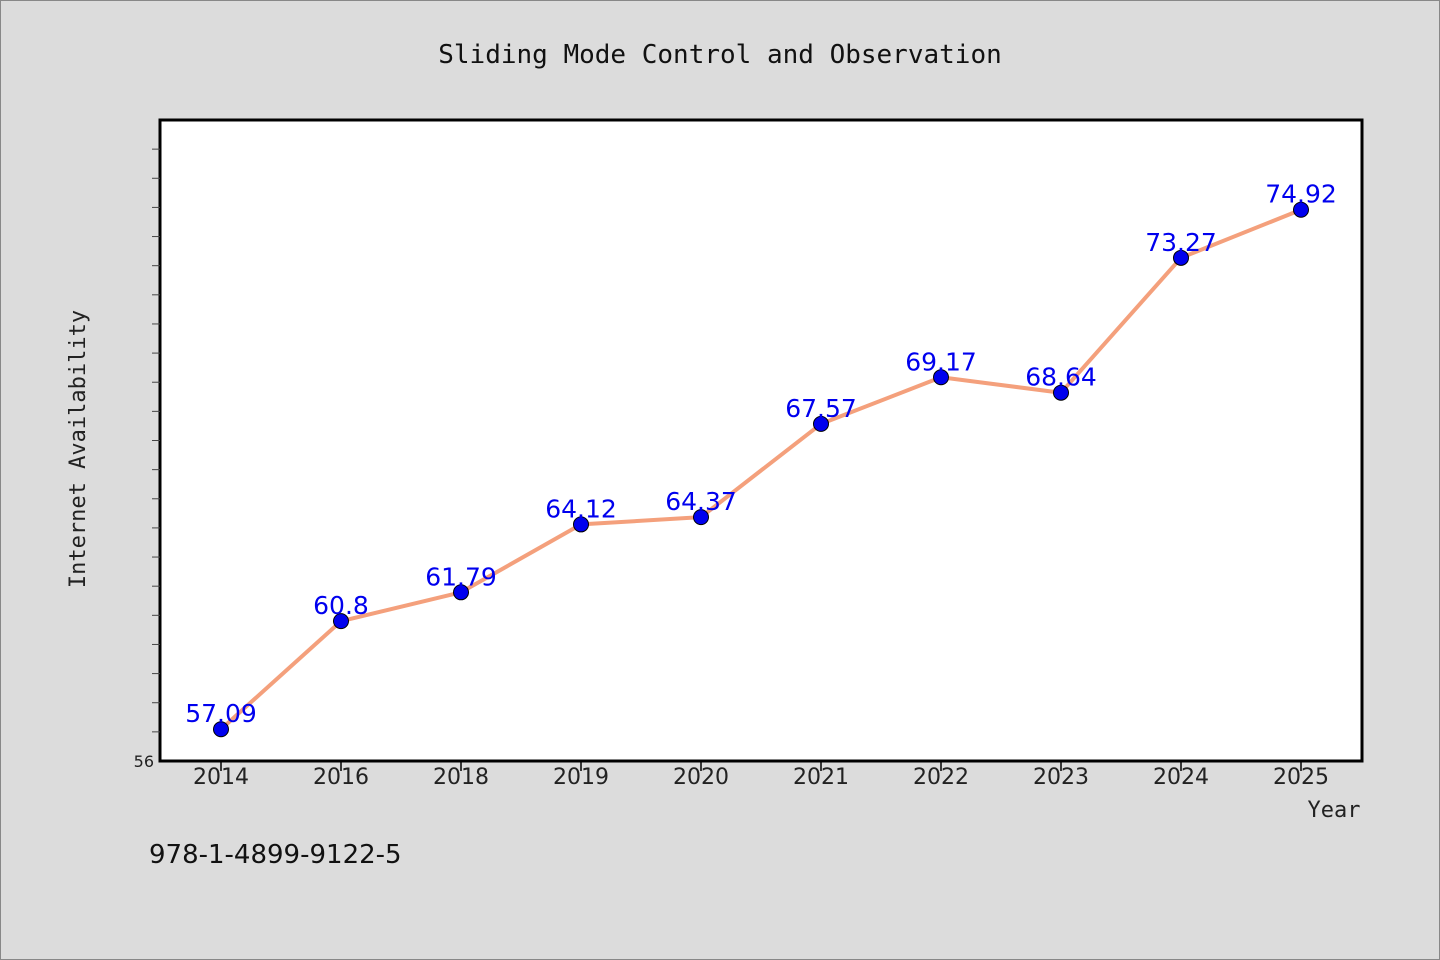 The image size is (1440, 960). Describe the element at coordinates (581, 777) in the screenshot. I see `x-tick-label: 2019` at that location.